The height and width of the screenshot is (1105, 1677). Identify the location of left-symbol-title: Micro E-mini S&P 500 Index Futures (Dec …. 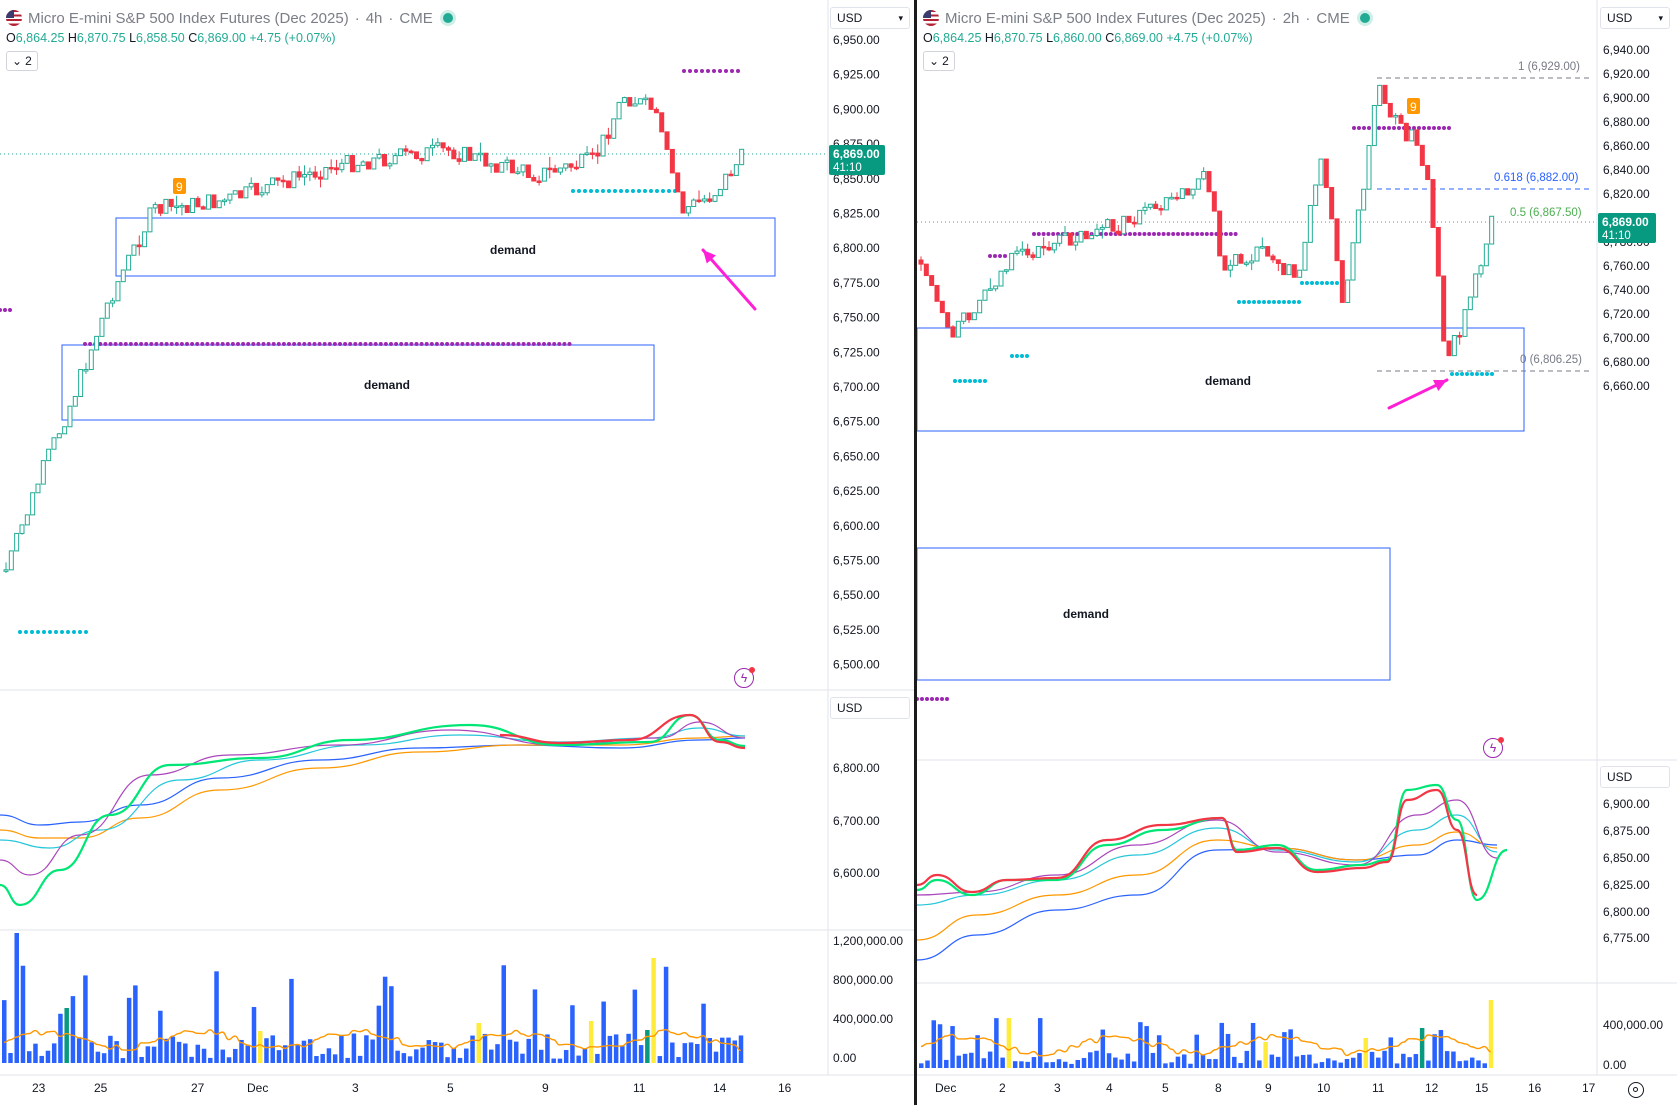
(188, 18).